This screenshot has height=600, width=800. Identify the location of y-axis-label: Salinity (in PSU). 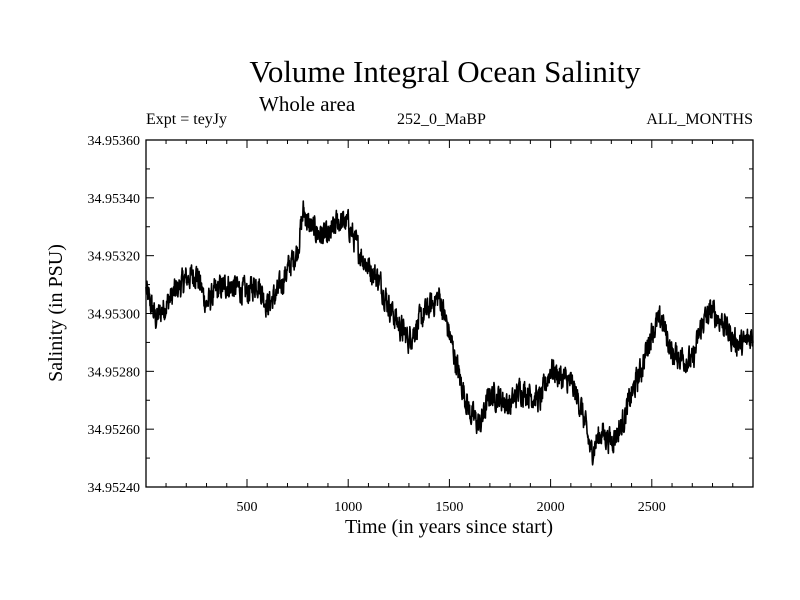
(56, 313).